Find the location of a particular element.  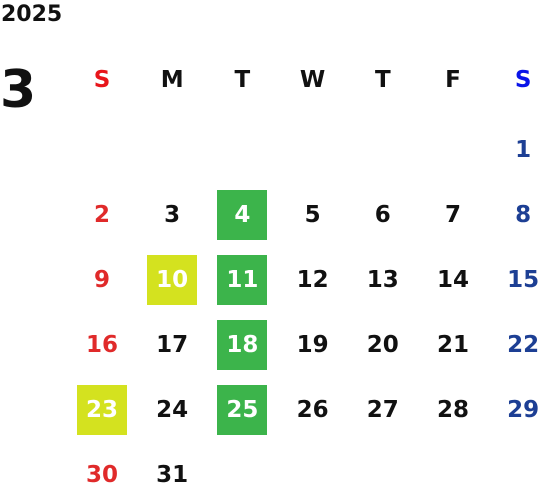

highlighted-day: 10 is located at coordinates (172, 280).